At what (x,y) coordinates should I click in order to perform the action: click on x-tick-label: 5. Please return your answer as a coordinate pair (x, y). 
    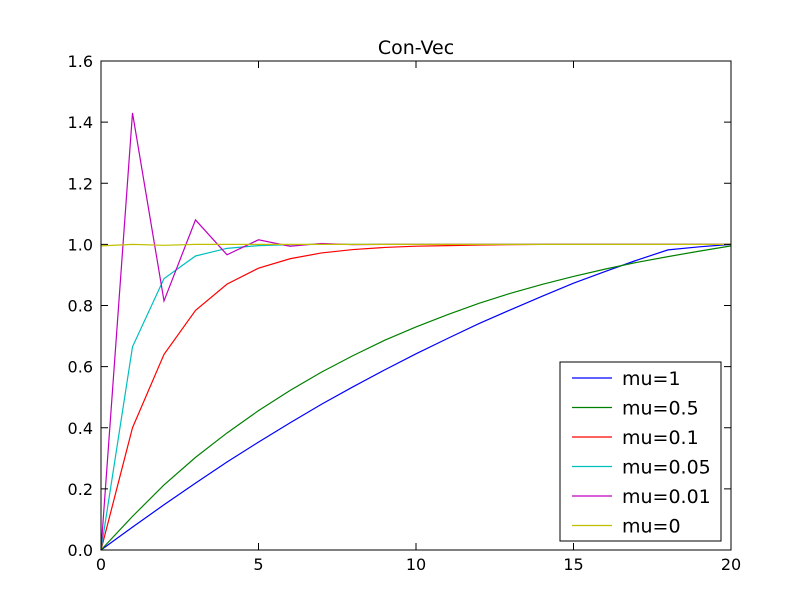
    Looking at the image, I should click on (258, 564).